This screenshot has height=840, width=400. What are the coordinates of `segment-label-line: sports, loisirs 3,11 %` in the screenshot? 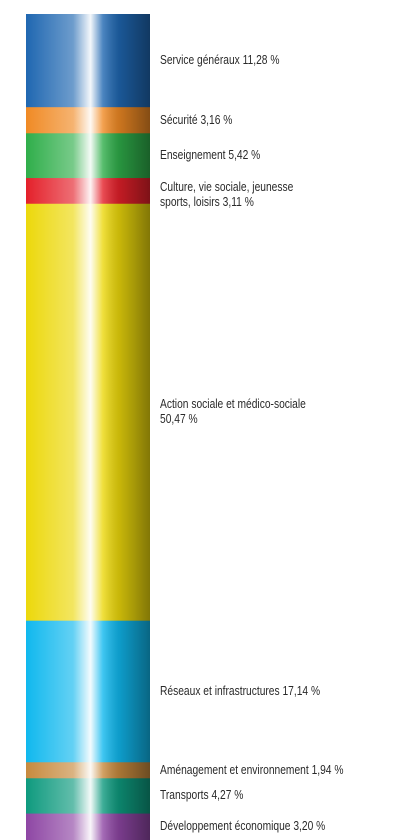 It's located at (207, 202).